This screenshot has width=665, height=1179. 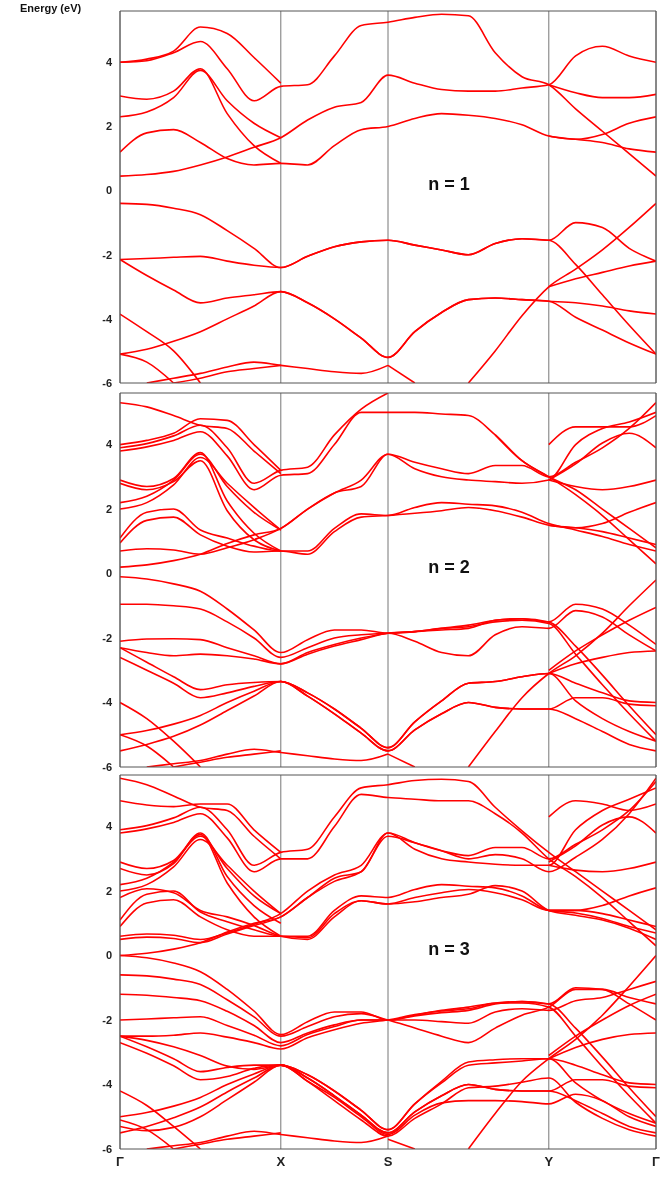 I want to click on x-tick-label: Y, so click(x=549, y=1162).